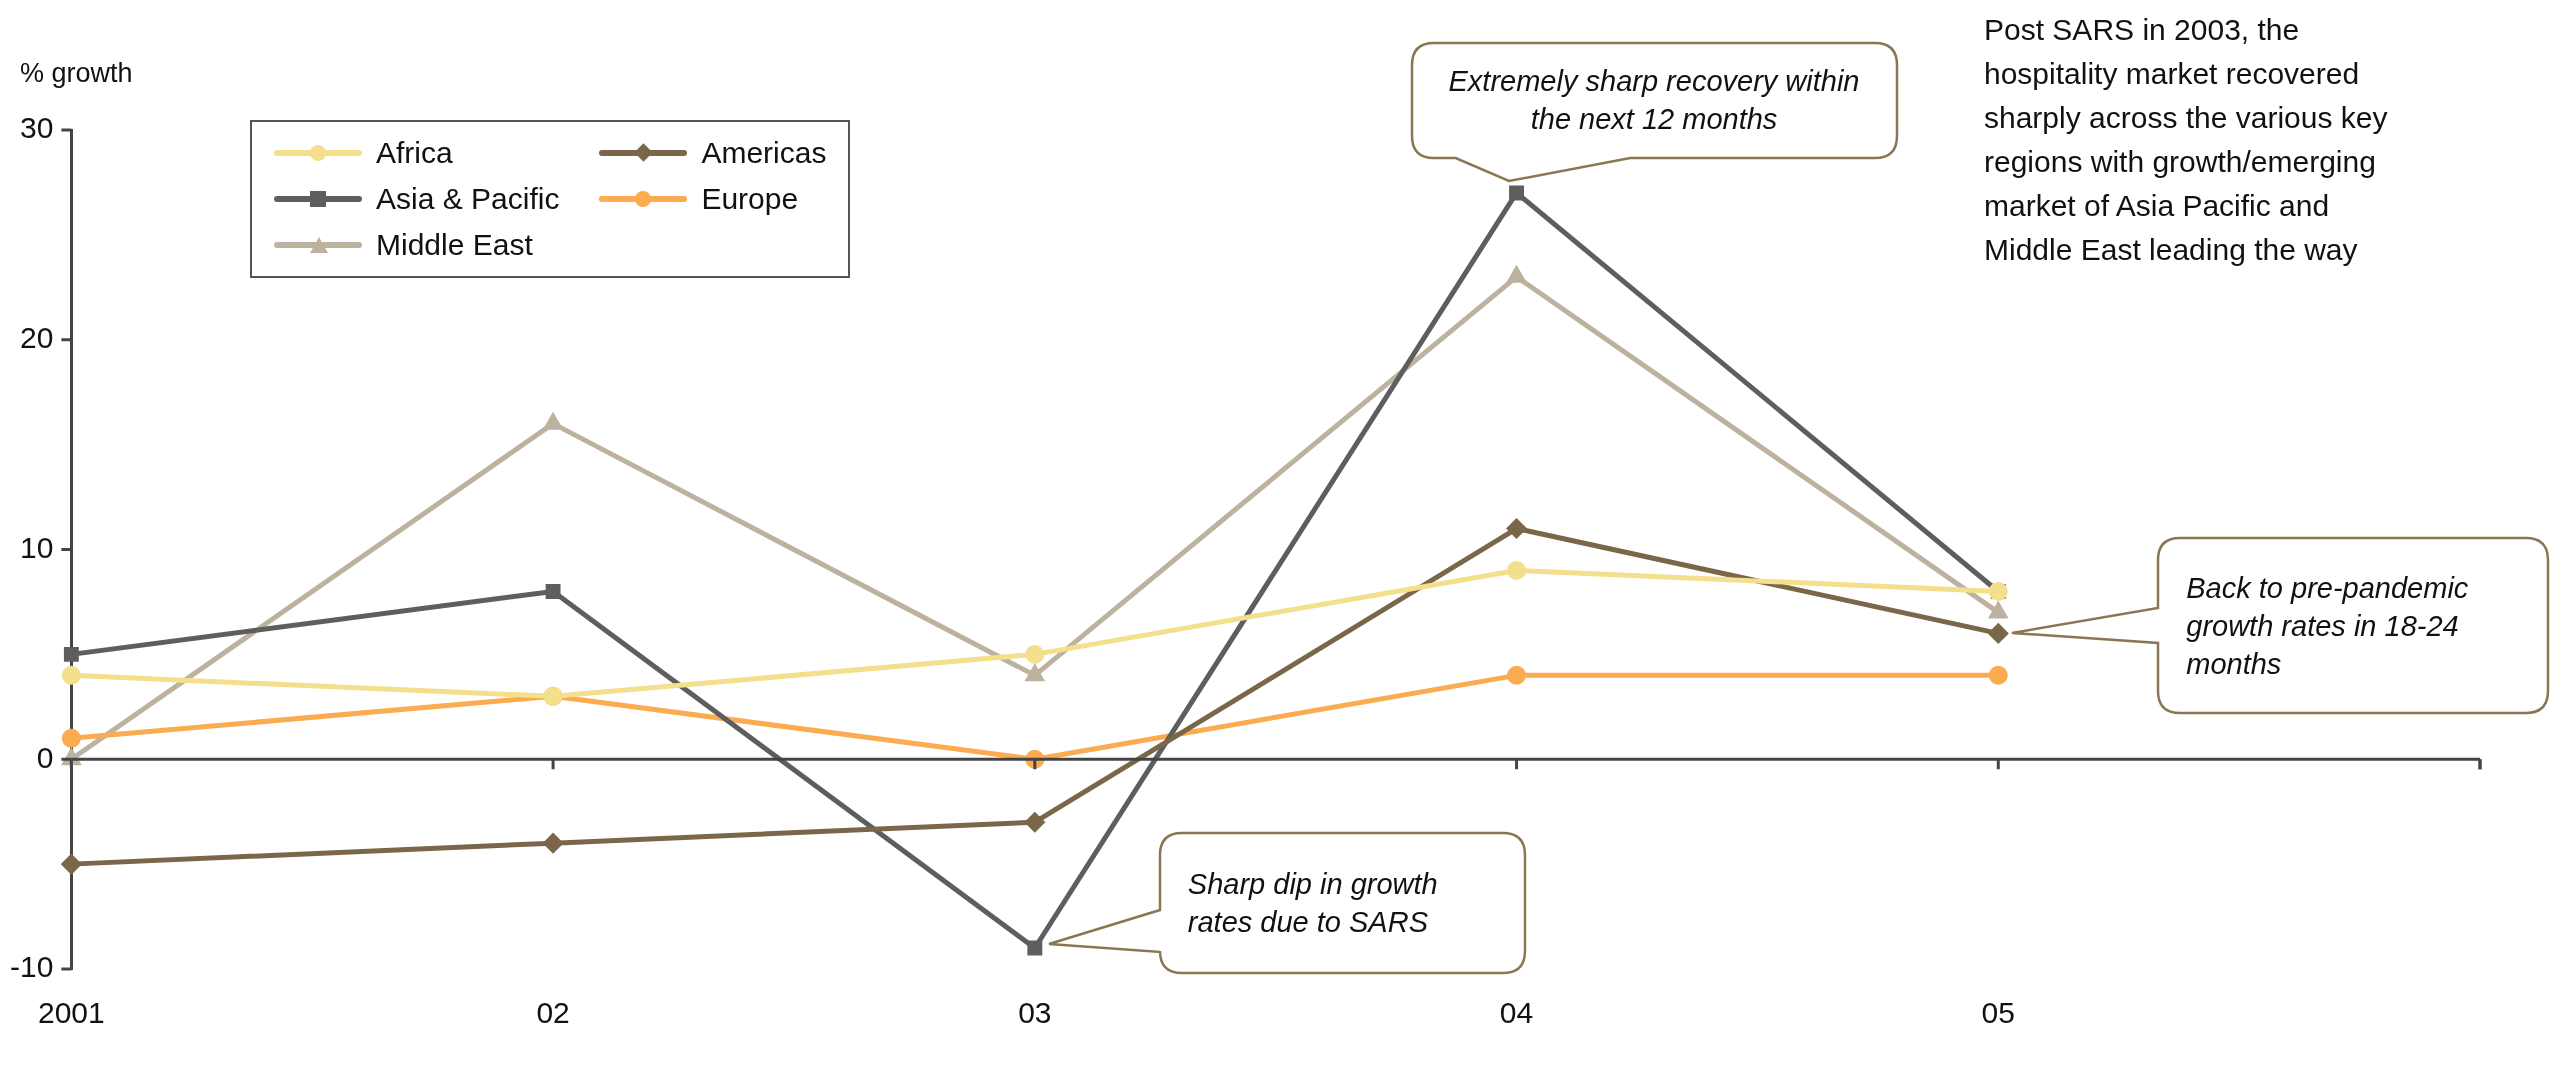  Describe the element at coordinates (2186, 140) in the screenshot. I see `annotation: Post SARS in 2003, the hospitality market recovered sharply across the various key regions with growth/emerging market of Asia Pacific and Middle East leading the way` at that location.